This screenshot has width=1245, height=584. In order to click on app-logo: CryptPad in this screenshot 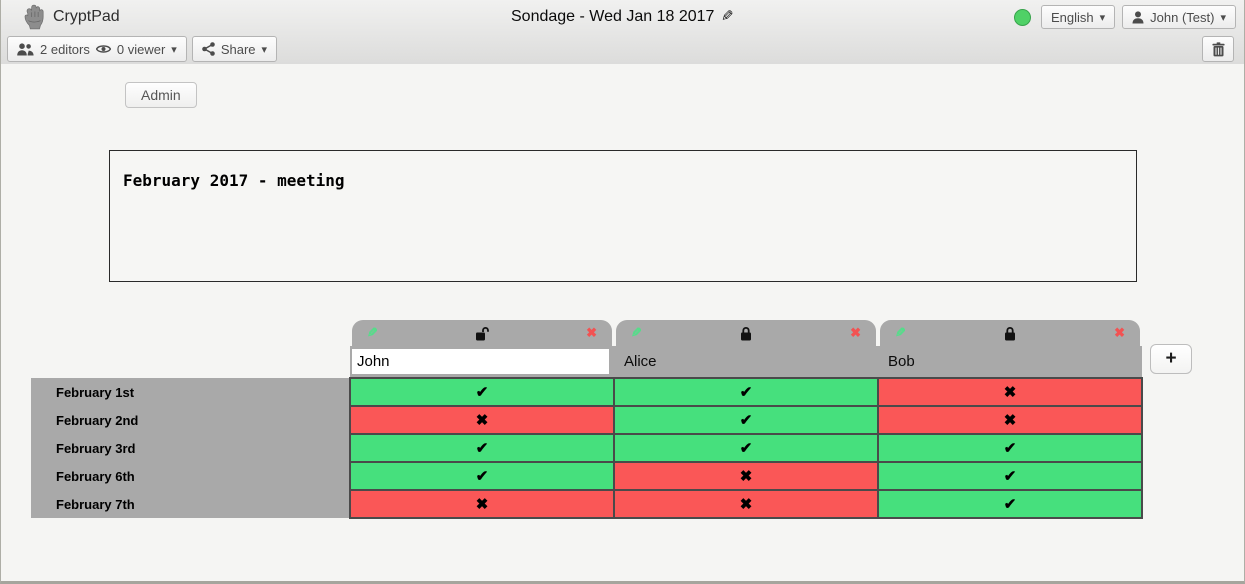, I will do `click(71, 17)`.